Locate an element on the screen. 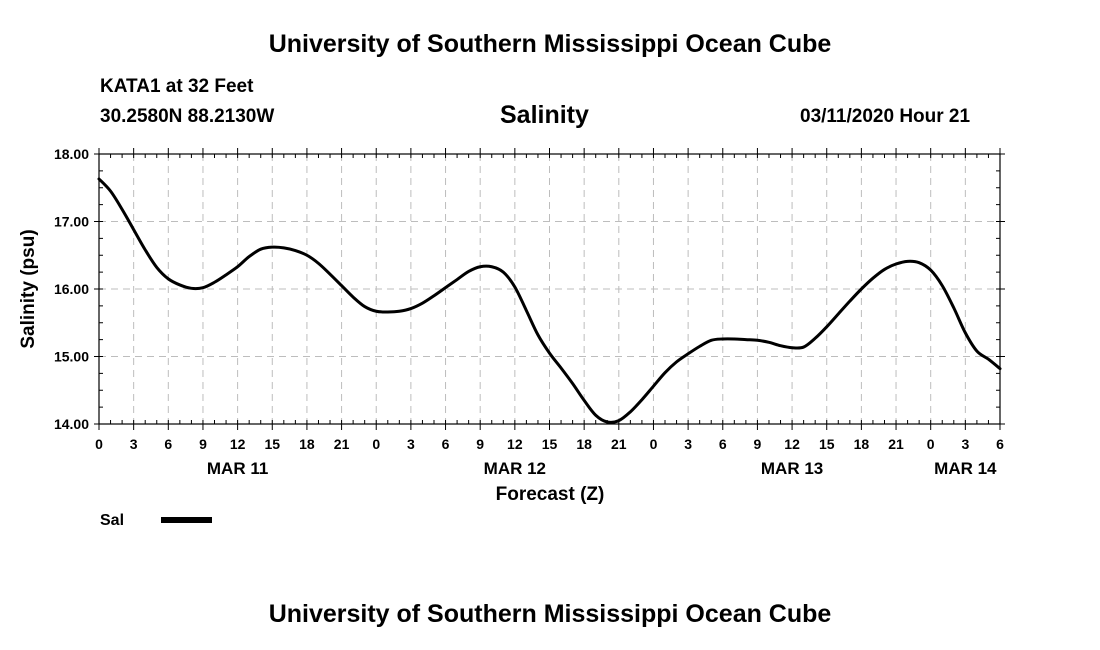 The image size is (1100, 650). y-tick-label: 18.00 is located at coordinates (71, 154).